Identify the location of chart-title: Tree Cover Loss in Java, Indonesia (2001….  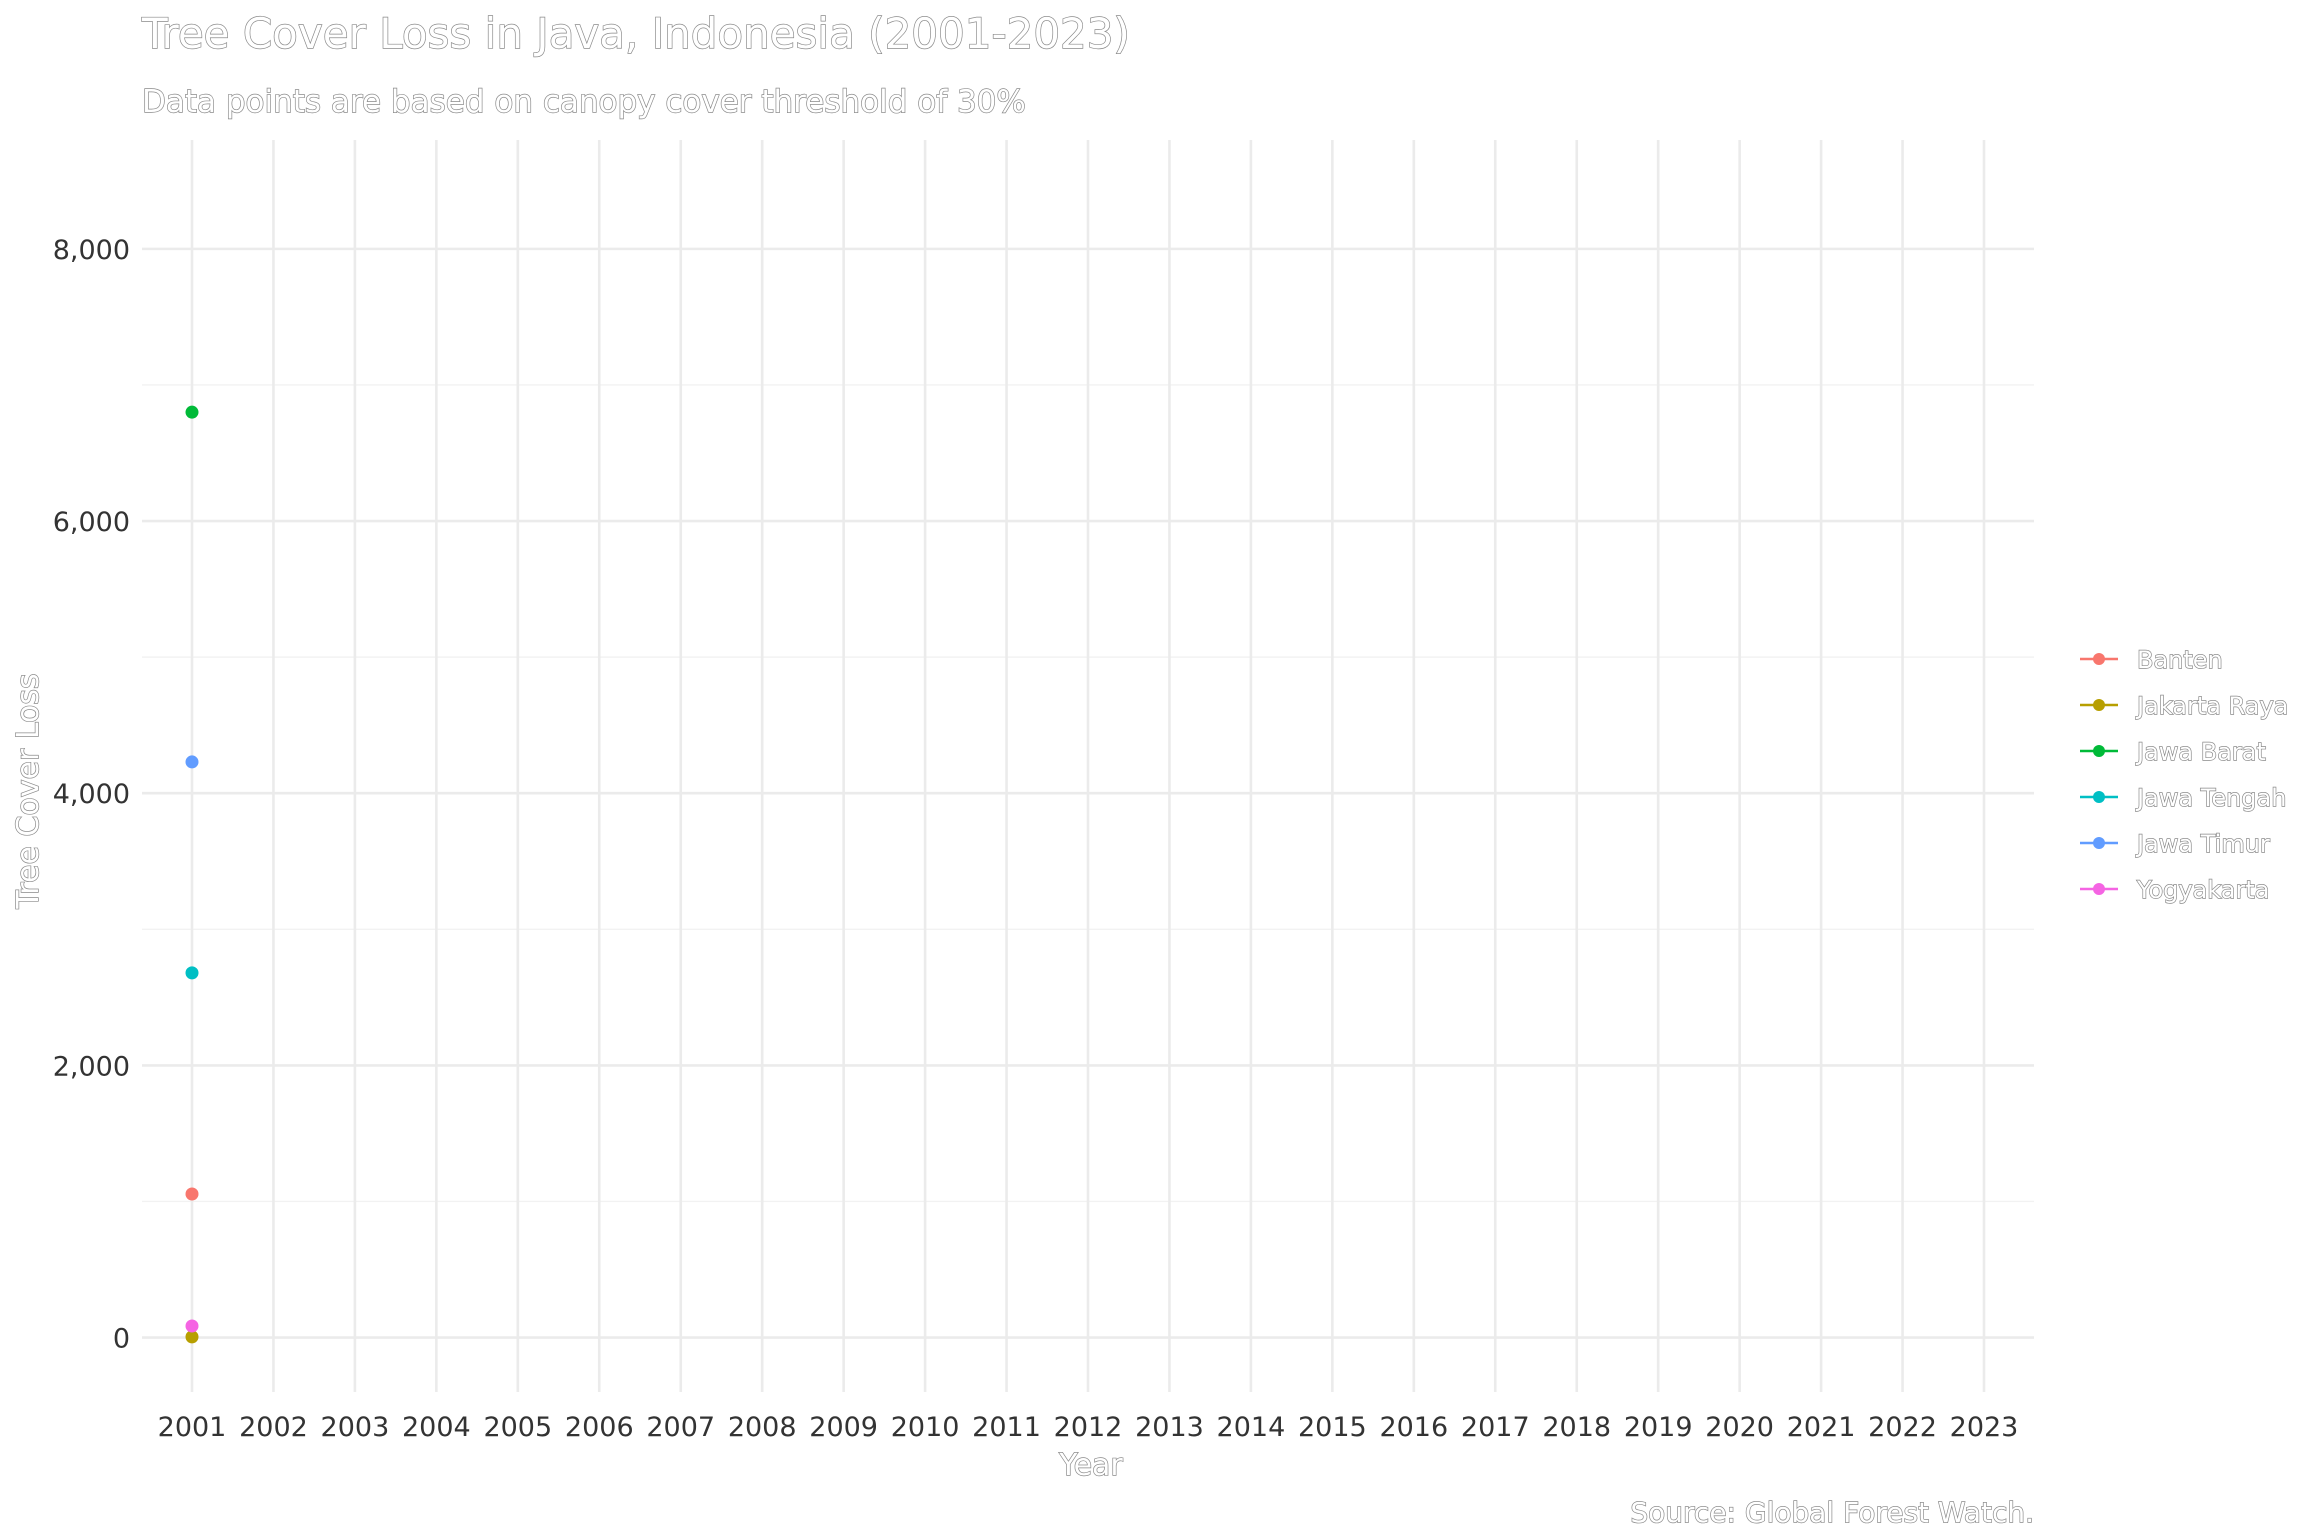
(635, 33).